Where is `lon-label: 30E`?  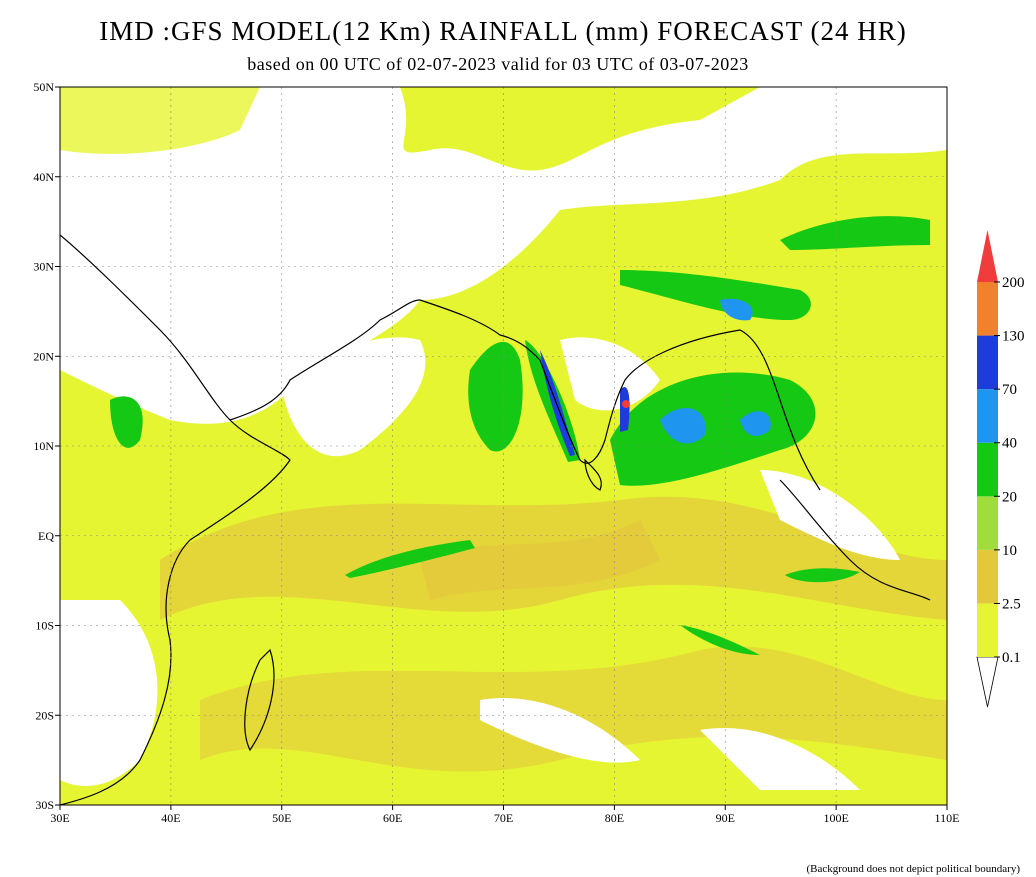 lon-label: 30E is located at coordinates (59, 818).